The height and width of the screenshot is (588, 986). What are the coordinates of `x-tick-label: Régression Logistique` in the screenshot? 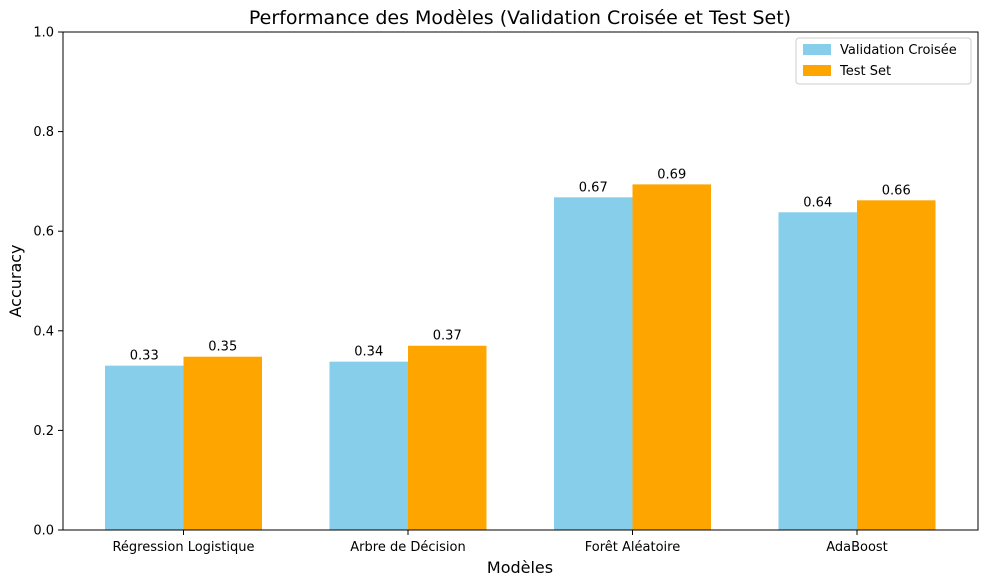 It's located at (183, 547).